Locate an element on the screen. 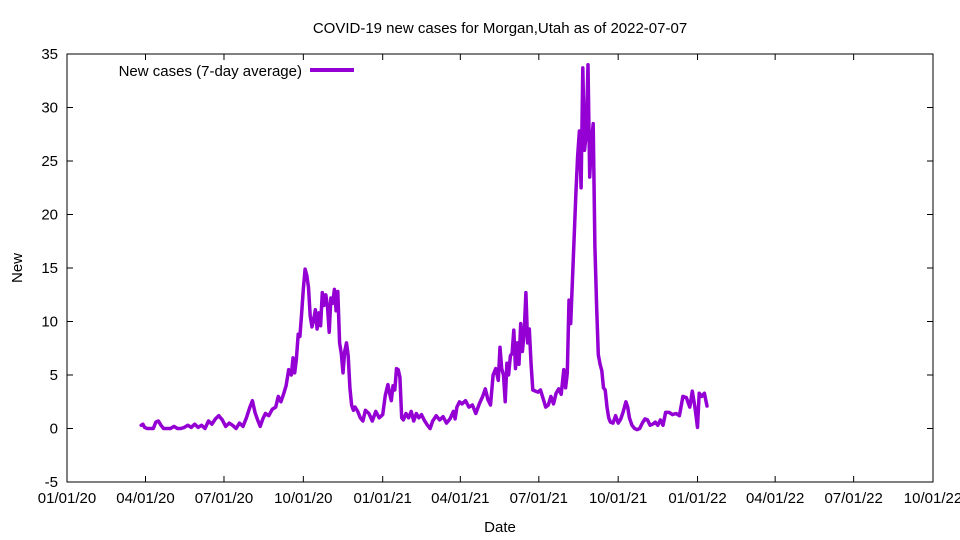 This screenshot has width=960, height=540. y-tick-label: 30 is located at coordinates (49, 108).